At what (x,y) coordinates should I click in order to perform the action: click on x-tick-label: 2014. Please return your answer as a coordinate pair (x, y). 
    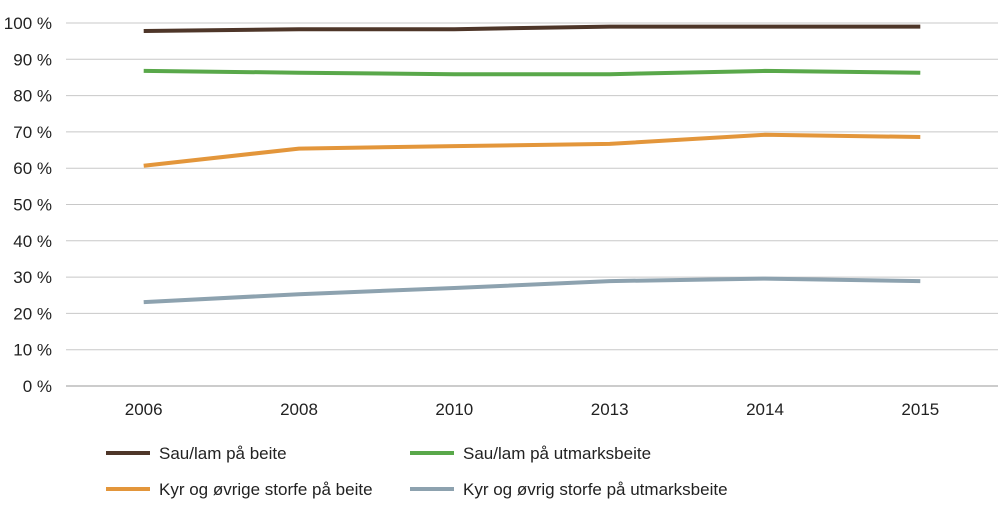
    Looking at the image, I should click on (765, 409).